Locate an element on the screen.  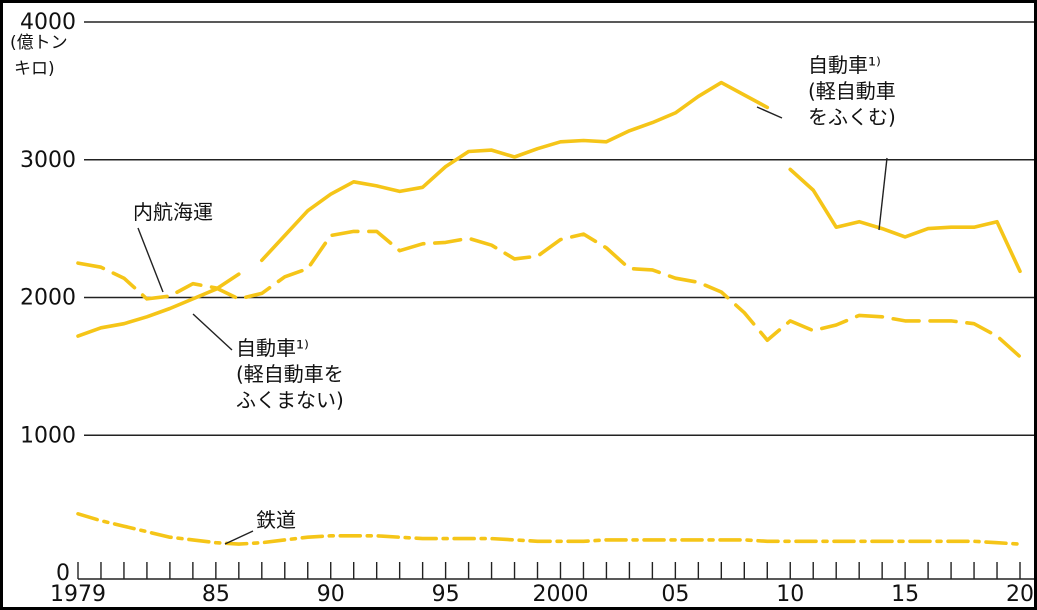
x-tick-label: 05 is located at coordinates (675, 594).